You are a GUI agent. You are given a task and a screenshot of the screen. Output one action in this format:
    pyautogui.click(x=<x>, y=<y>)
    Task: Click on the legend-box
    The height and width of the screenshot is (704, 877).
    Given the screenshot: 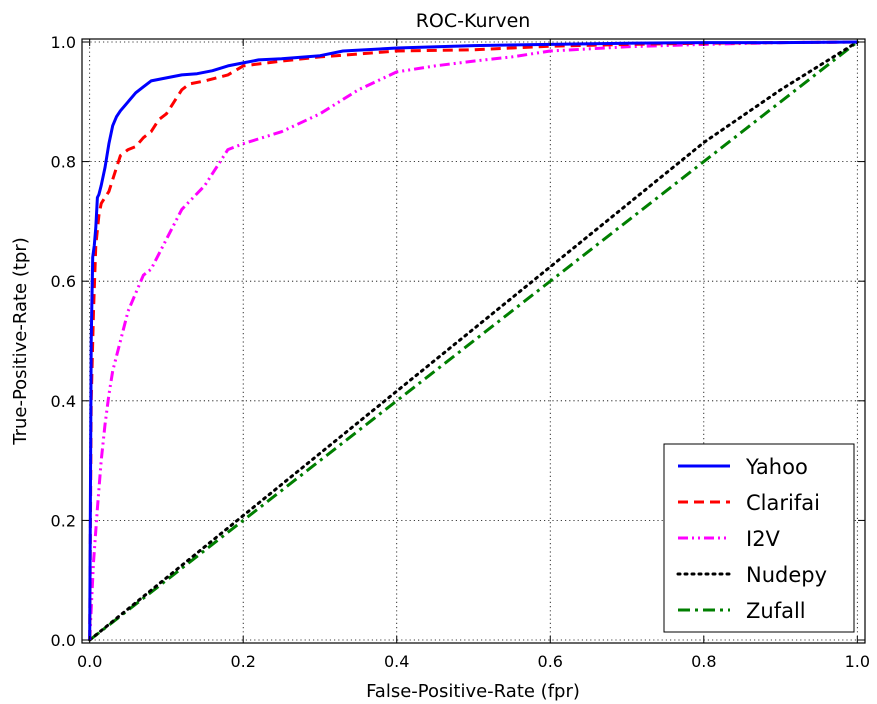 What is the action you would take?
    pyautogui.click(x=759, y=538)
    